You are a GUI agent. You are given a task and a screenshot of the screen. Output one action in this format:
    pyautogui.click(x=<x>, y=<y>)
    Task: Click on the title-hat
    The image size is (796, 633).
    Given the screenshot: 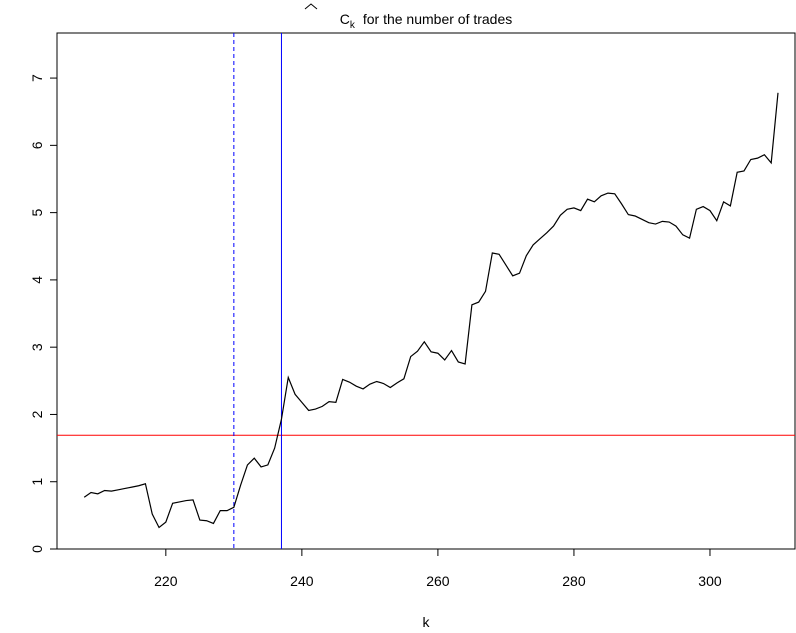 What is the action you would take?
    pyautogui.click(x=311, y=6)
    